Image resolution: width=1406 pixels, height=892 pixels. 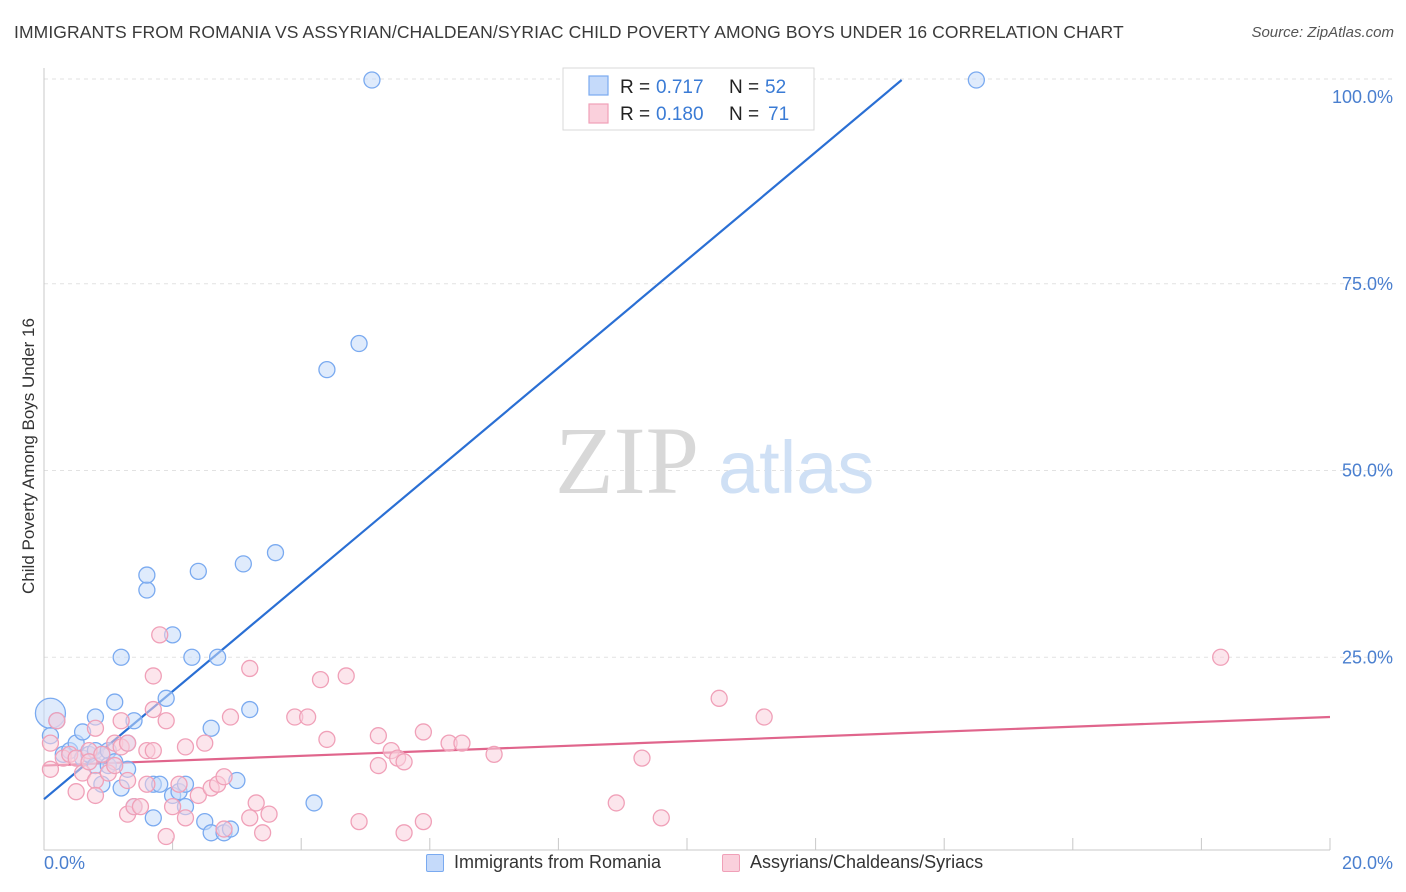 What do you see at coordinates (627, 460) in the screenshot?
I see `watermark-zip: ZIP` at bounding box center [627, 460].